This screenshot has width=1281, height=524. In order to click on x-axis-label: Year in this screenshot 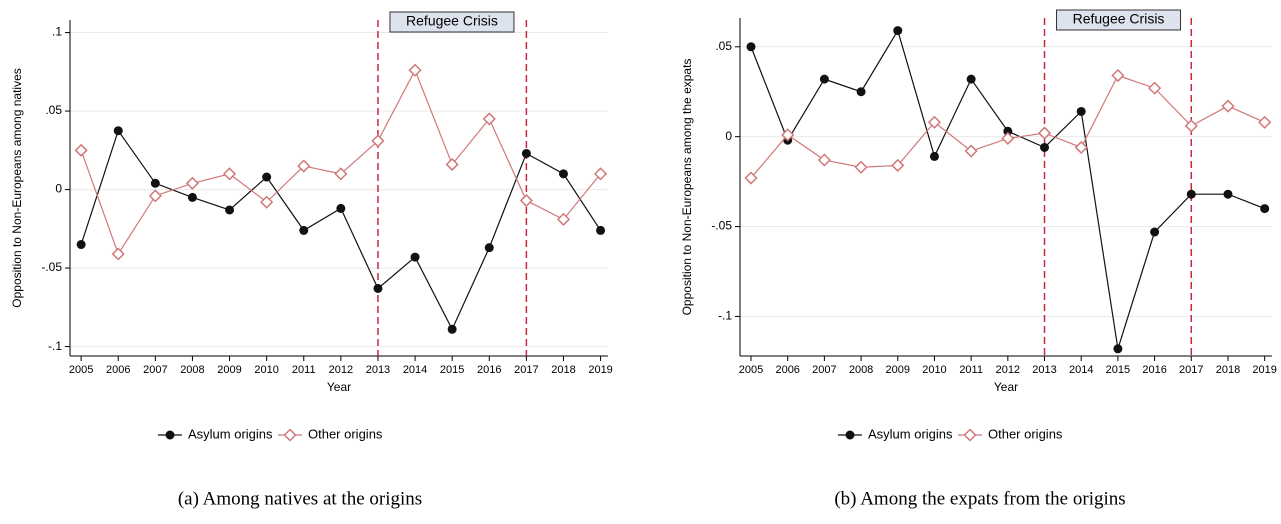, I will do `click(1006, 387)`.